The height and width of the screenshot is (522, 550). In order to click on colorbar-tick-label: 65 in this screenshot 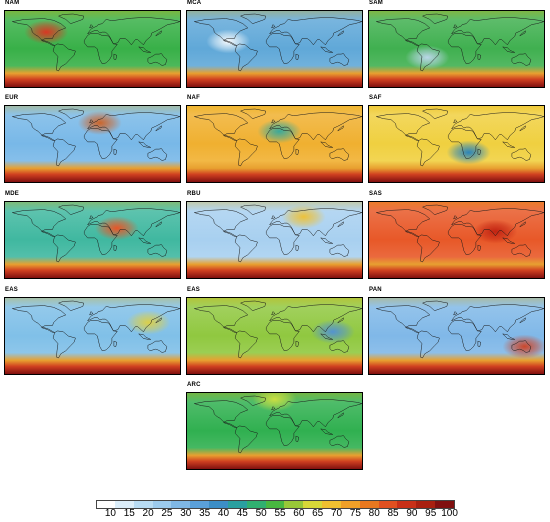, I will do `click(318, 513)`.